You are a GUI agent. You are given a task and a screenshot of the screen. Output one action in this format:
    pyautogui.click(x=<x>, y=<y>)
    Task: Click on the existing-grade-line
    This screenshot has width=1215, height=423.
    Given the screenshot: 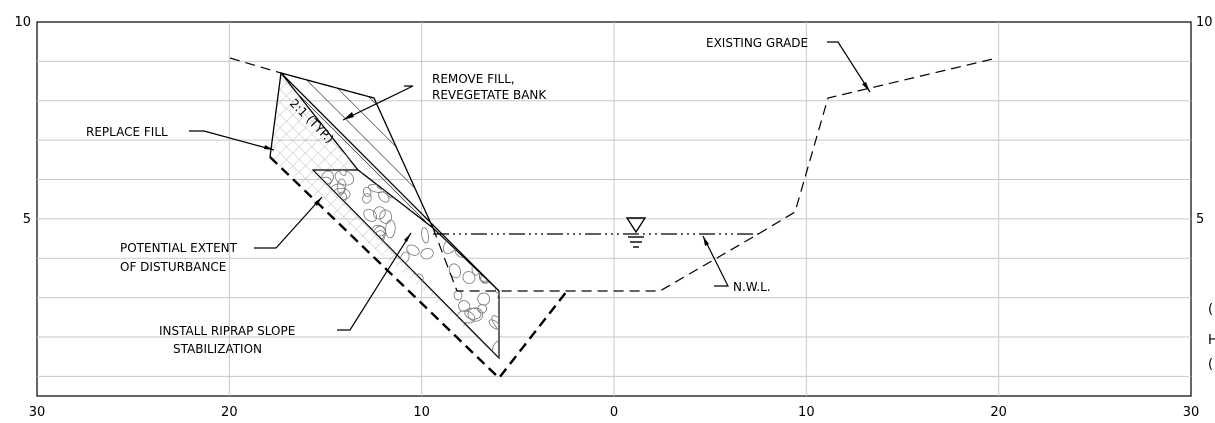 What is the action you would take?
    pyautogui.click(x=302, y=78)
    